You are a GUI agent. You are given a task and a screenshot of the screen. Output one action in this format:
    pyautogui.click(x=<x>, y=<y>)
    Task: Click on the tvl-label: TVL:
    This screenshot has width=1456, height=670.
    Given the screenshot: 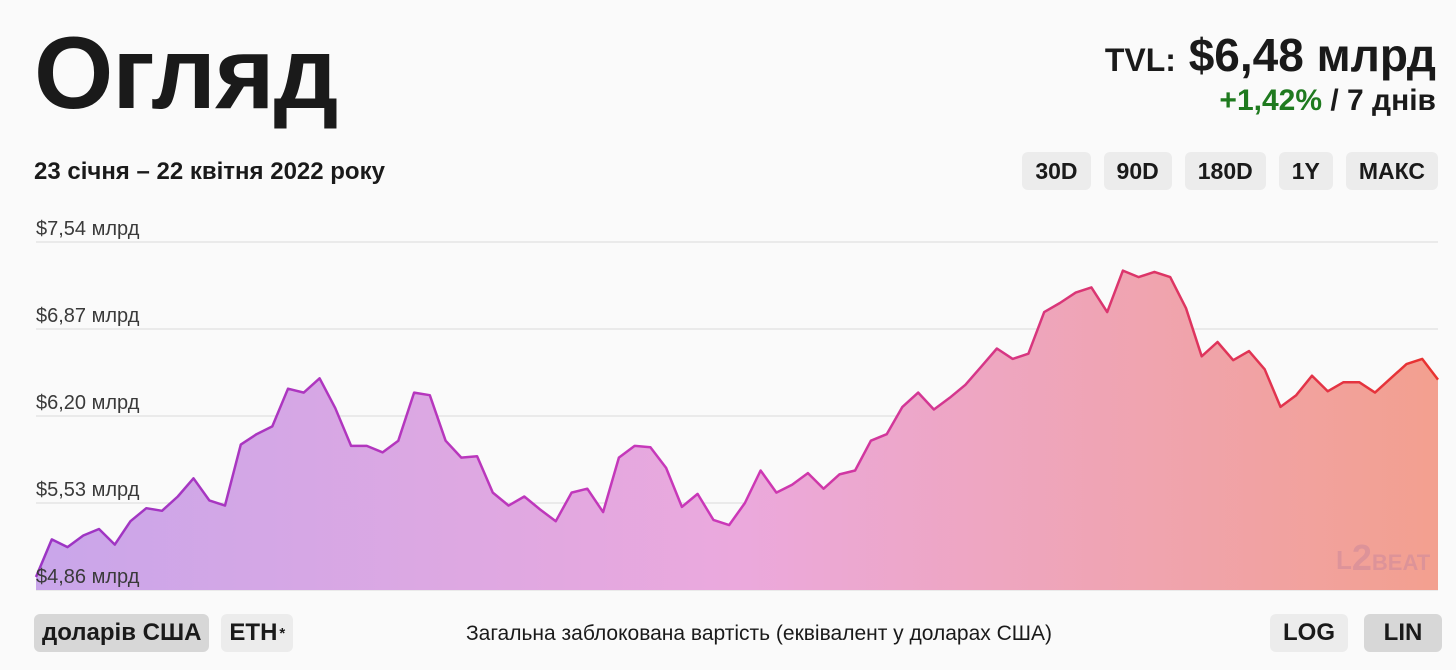 What is the action you would take?
    pyautogui.click(x=1140, y=60)
    